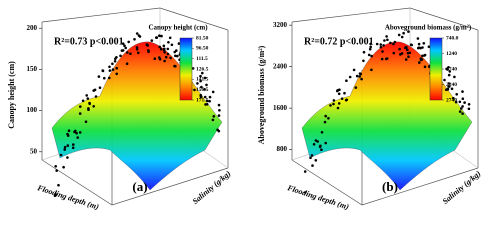 The image size is (500, 240). What do you see at coordinates (34, 151) in the screenshot?
I see `z-tick-label: 50` at bounding box center [34, 151].